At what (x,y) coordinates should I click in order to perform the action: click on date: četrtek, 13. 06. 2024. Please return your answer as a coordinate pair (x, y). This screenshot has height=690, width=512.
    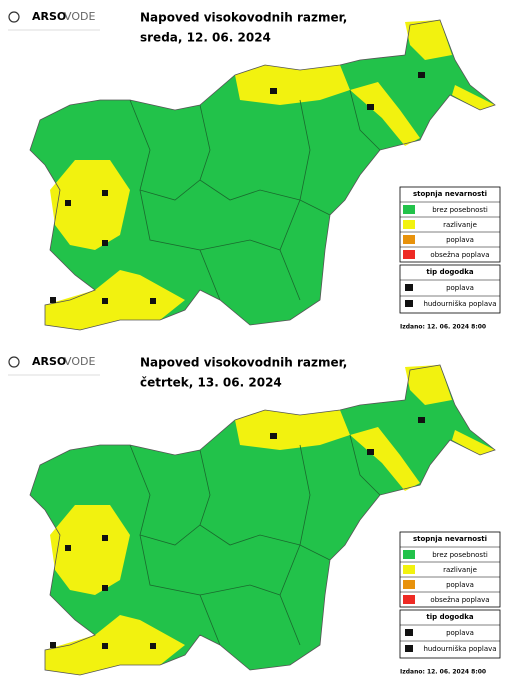
    Looking at the image, I should click on (211, 383).